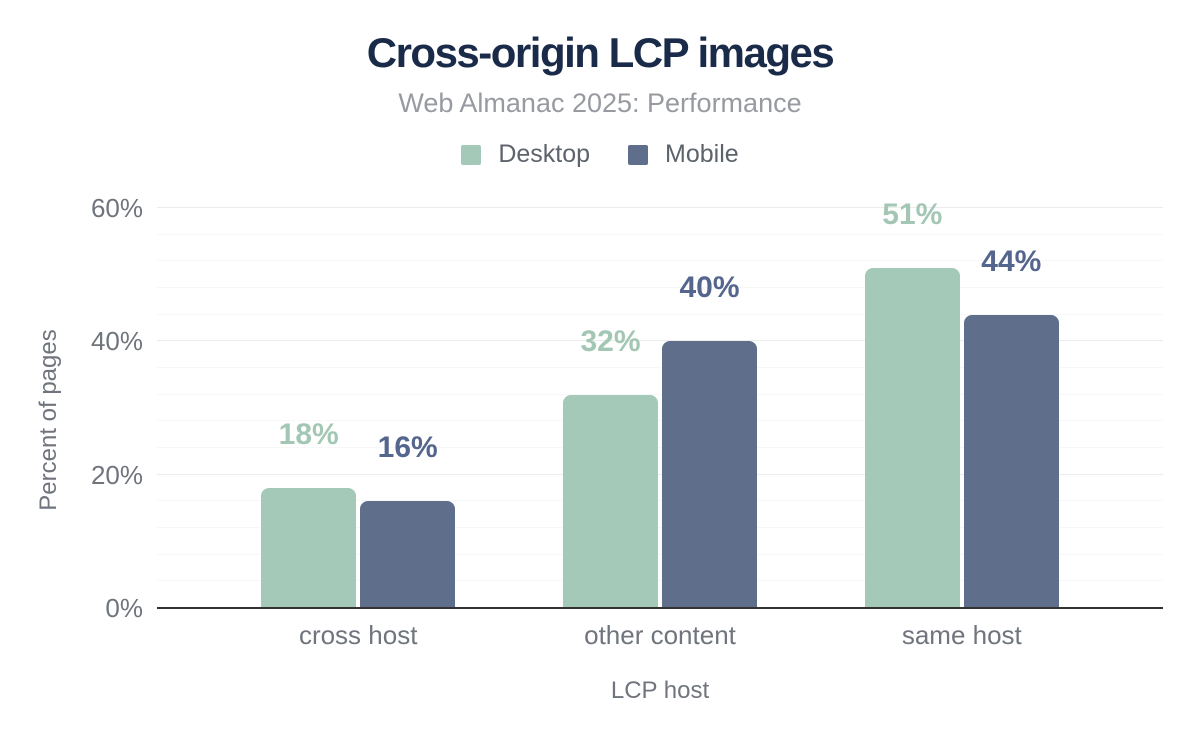  Describe the element at coordinates (660, 635) in the screenshot. I see `x-category-label-other-content: other content` at that location.